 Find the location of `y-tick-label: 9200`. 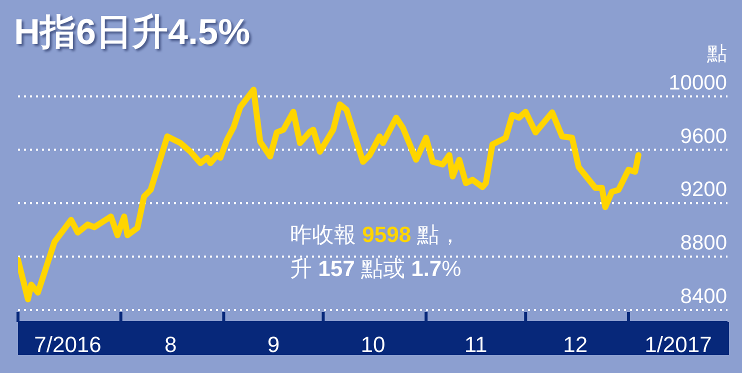

y-tick-label: 9200 is located at coordinates (703, 190).